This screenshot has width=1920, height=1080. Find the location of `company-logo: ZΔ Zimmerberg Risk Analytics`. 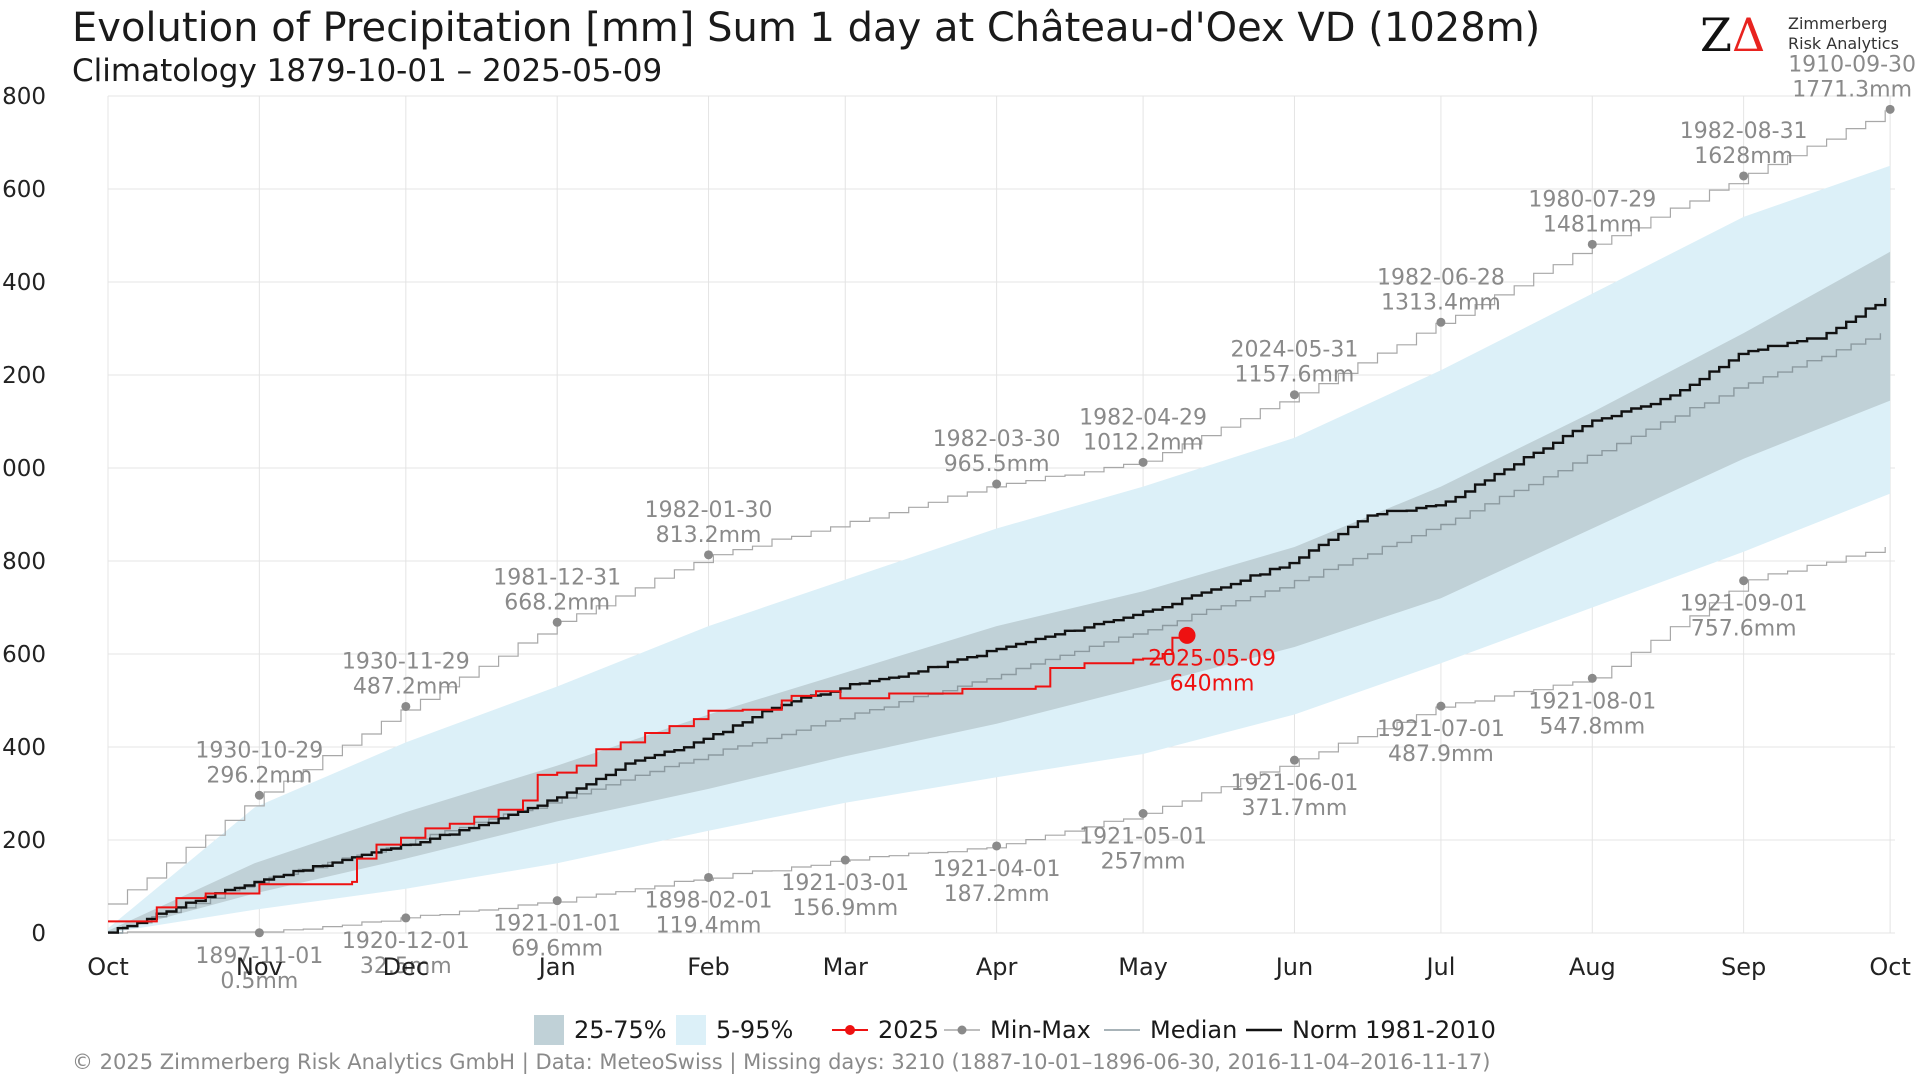

company-logo: ZΔ Zimmerberg Risk Analytics is located at coordinates (1800, 35).